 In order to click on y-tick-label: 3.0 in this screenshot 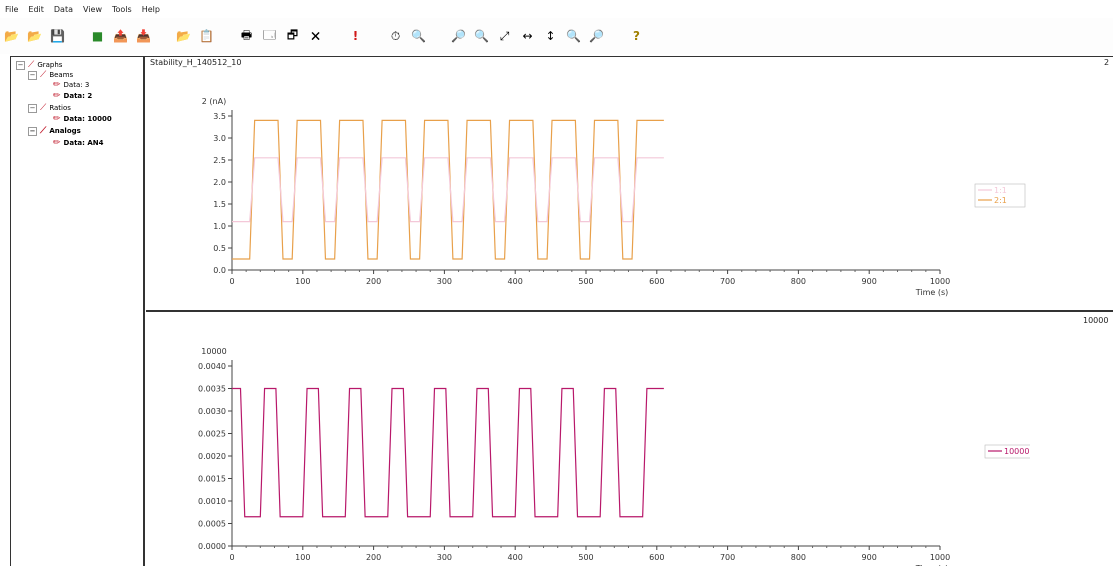, I will do `click(219, 138)`.